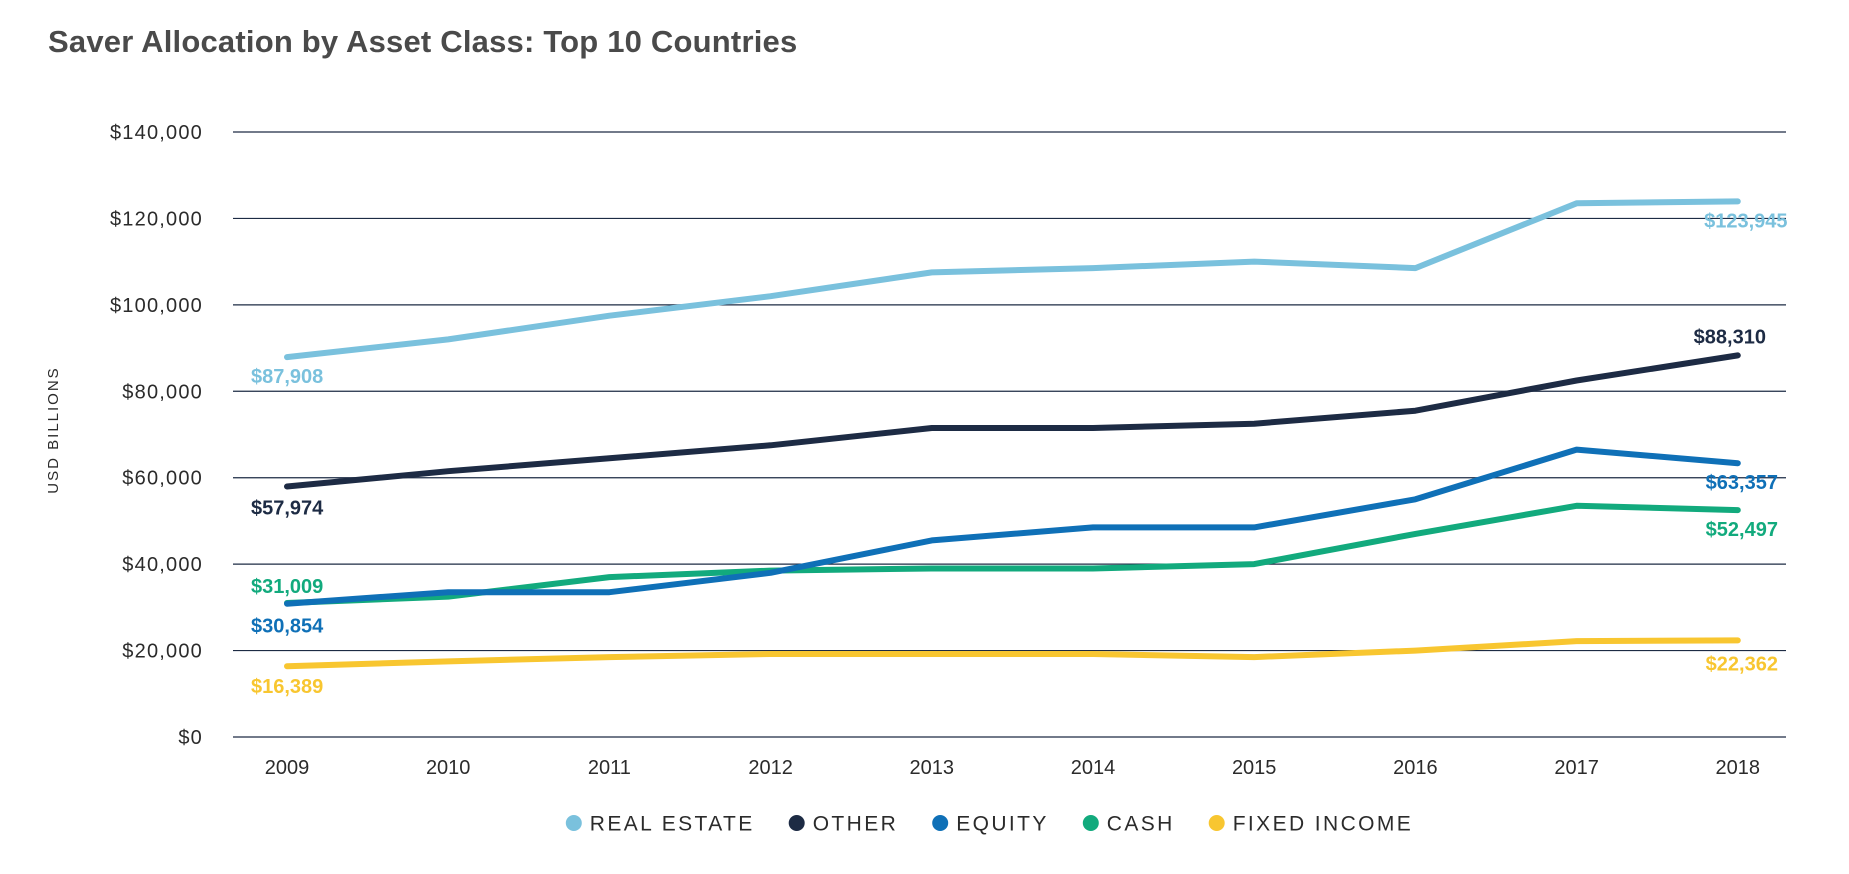 This screenshot has width=1849, height=874. What do you see at coordinates (162, 392) in the screenshot?
I see `y-tick-label: $80,000` at bounding box center [162, 392].